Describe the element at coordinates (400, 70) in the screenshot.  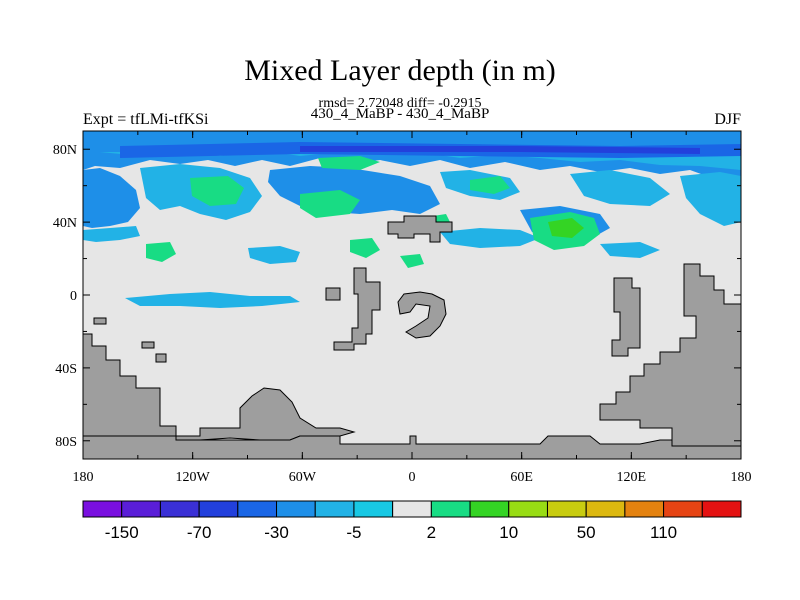
I see `chart-title: Mixed Layer depth (in m)` at that location.